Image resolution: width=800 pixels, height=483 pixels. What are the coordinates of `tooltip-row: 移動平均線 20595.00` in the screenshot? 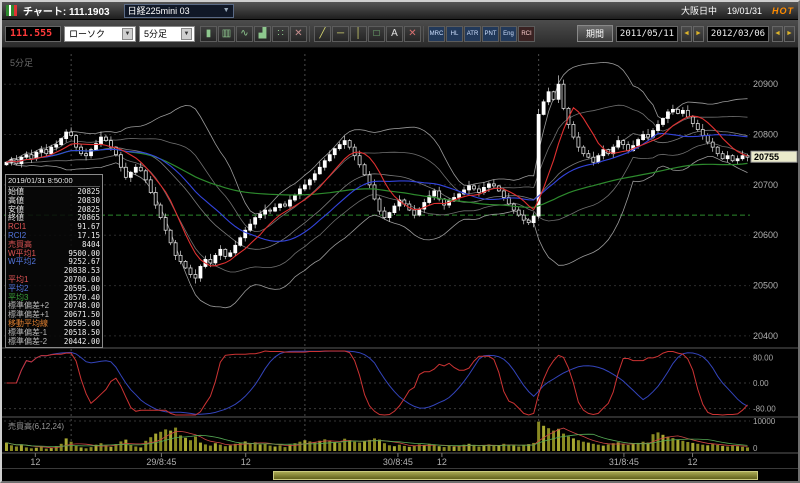 It's located at (54, 323).